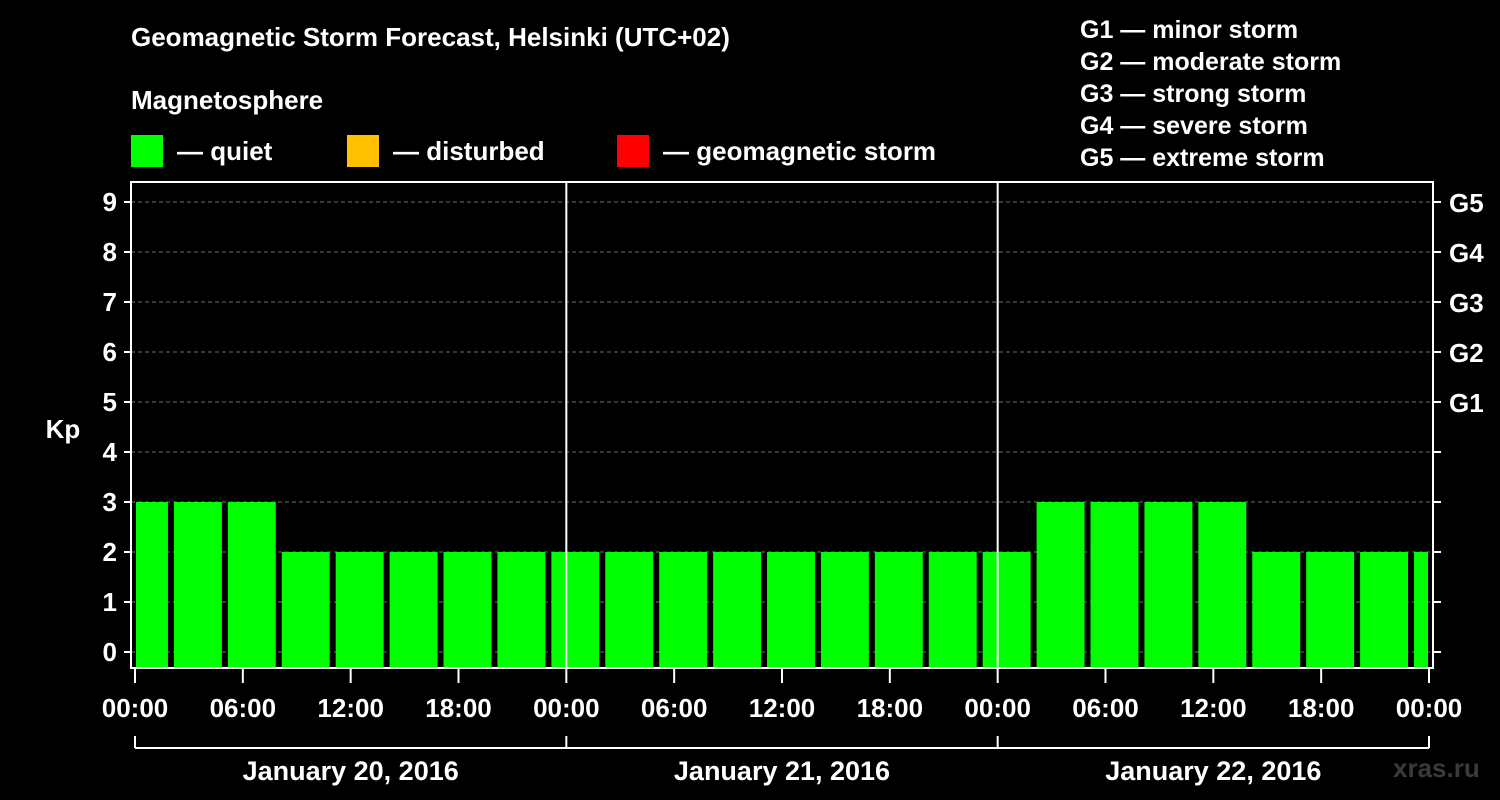 This screenshot has height=800, width=1500. Describe the element at coordinates (363, 151) in the screenshot. I see `legend-swatch-disturbed` at that location.